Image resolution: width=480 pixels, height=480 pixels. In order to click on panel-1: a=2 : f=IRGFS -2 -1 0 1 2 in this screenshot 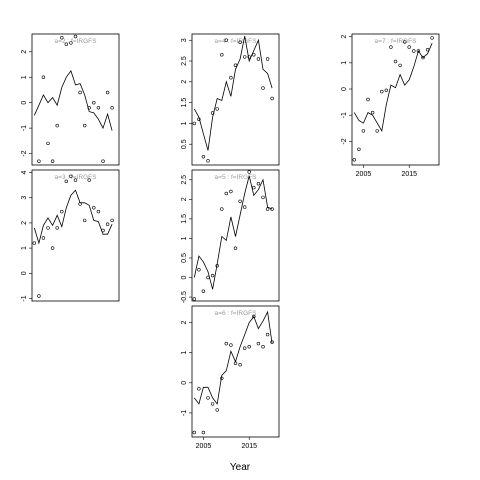, I will do `click(70, 99)`.